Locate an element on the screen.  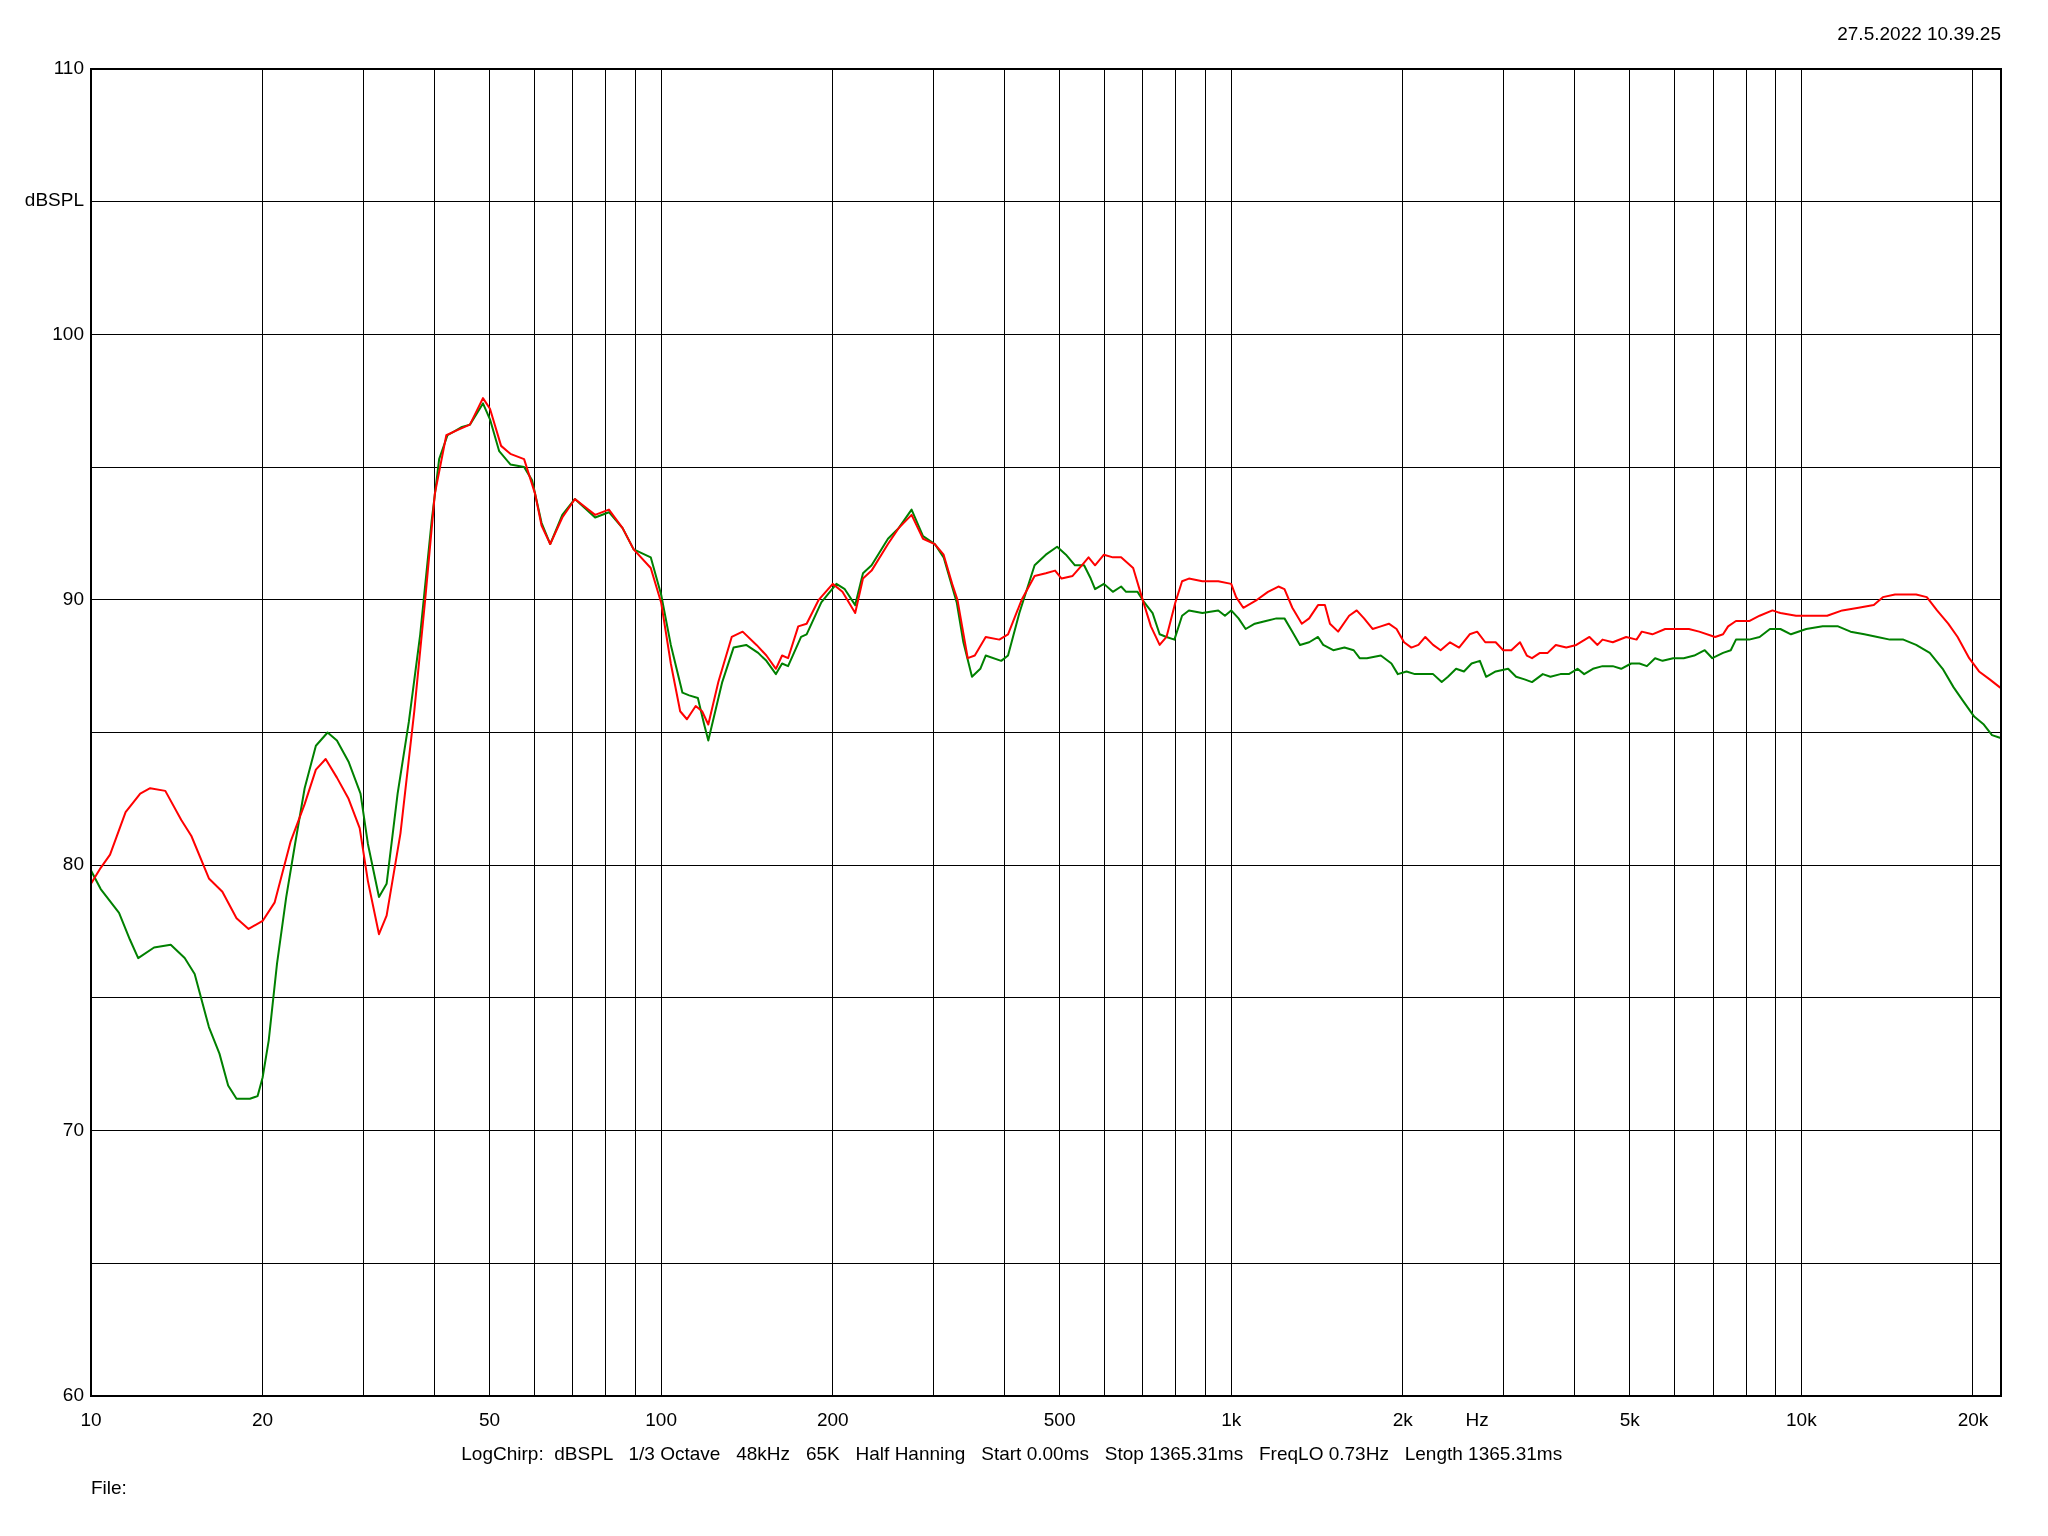
chart-subtitle: 27.5.2022 10.39.25 is located at coordinates (1919, 34).